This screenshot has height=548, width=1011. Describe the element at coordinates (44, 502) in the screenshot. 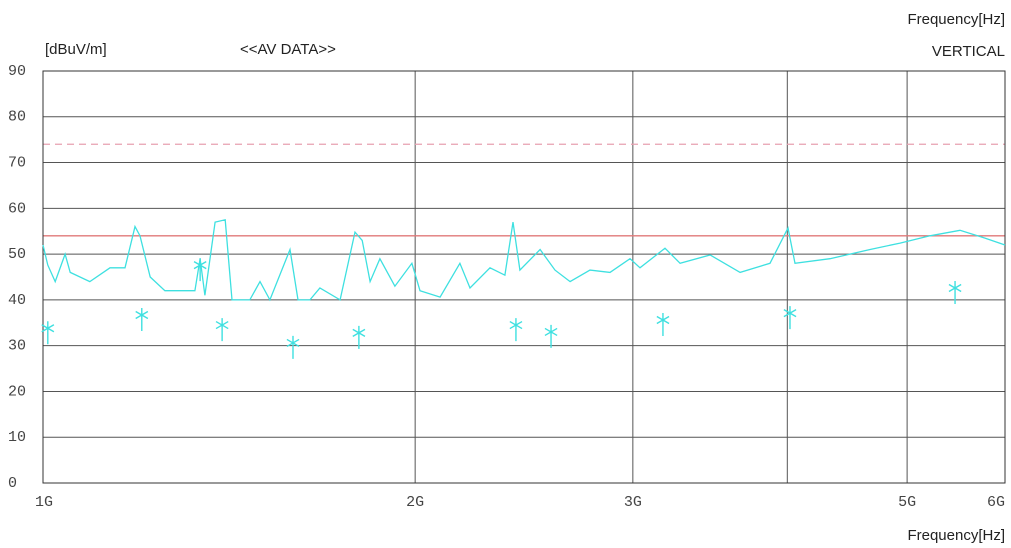

I see `x-tick-label: 1G` at that location.